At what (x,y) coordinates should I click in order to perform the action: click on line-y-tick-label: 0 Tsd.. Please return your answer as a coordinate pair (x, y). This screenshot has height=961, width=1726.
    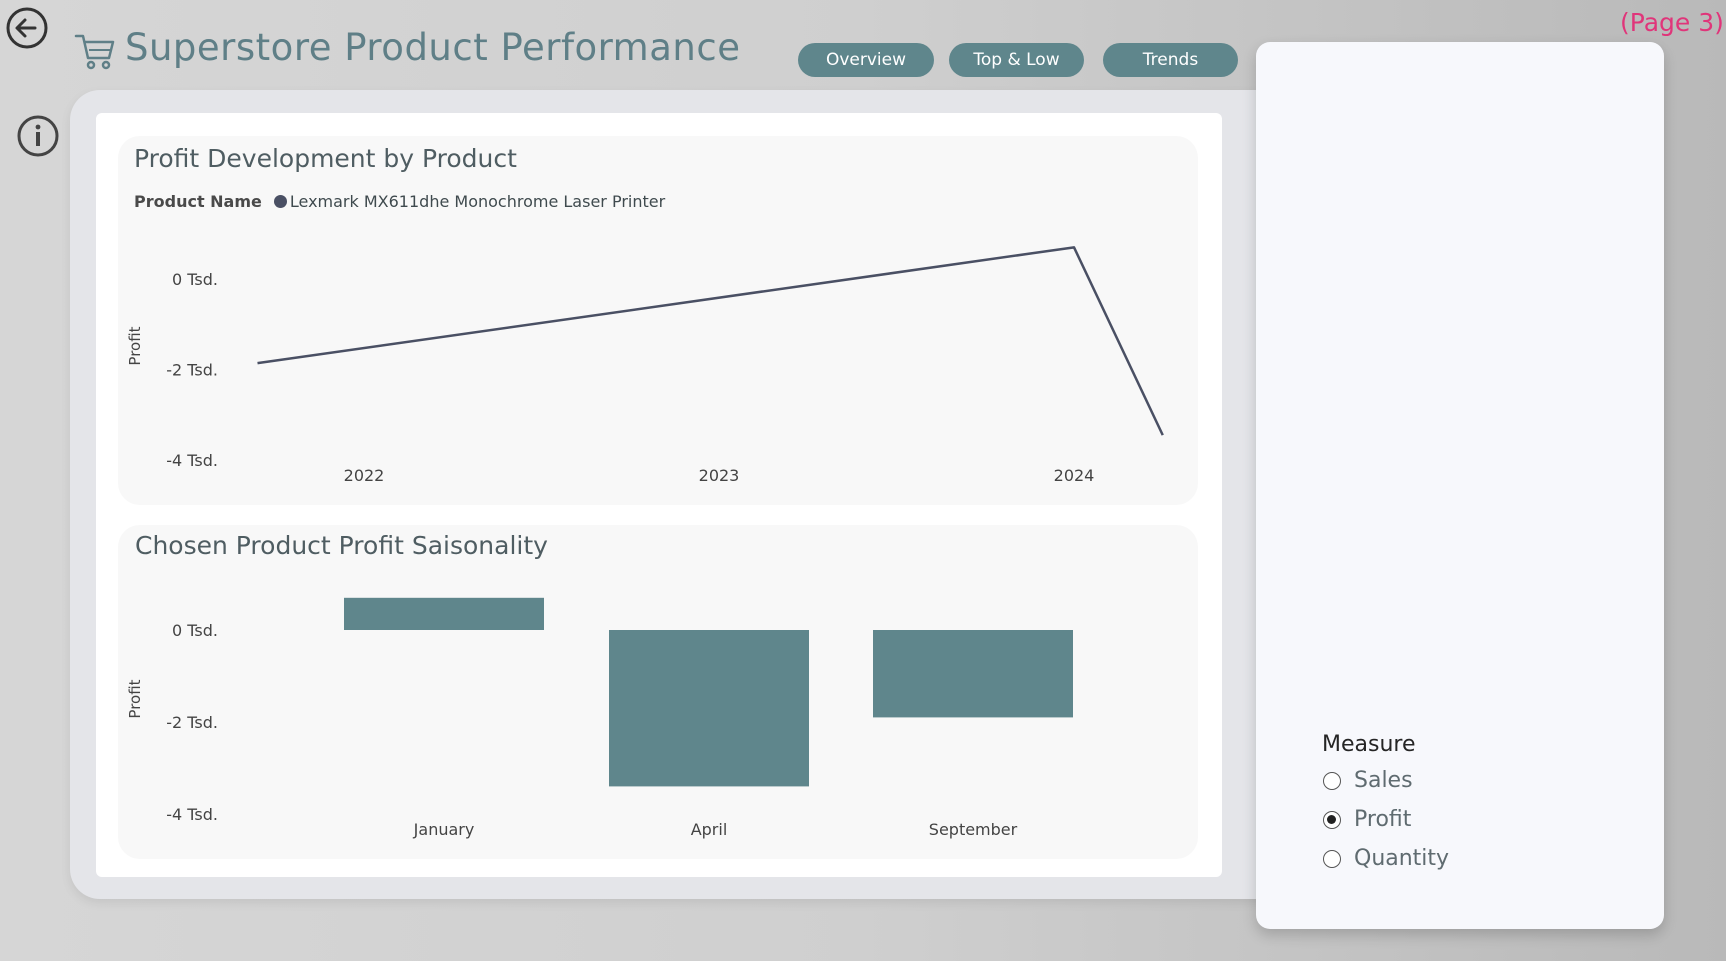
    Looking at the image, I should click on (195, 279).